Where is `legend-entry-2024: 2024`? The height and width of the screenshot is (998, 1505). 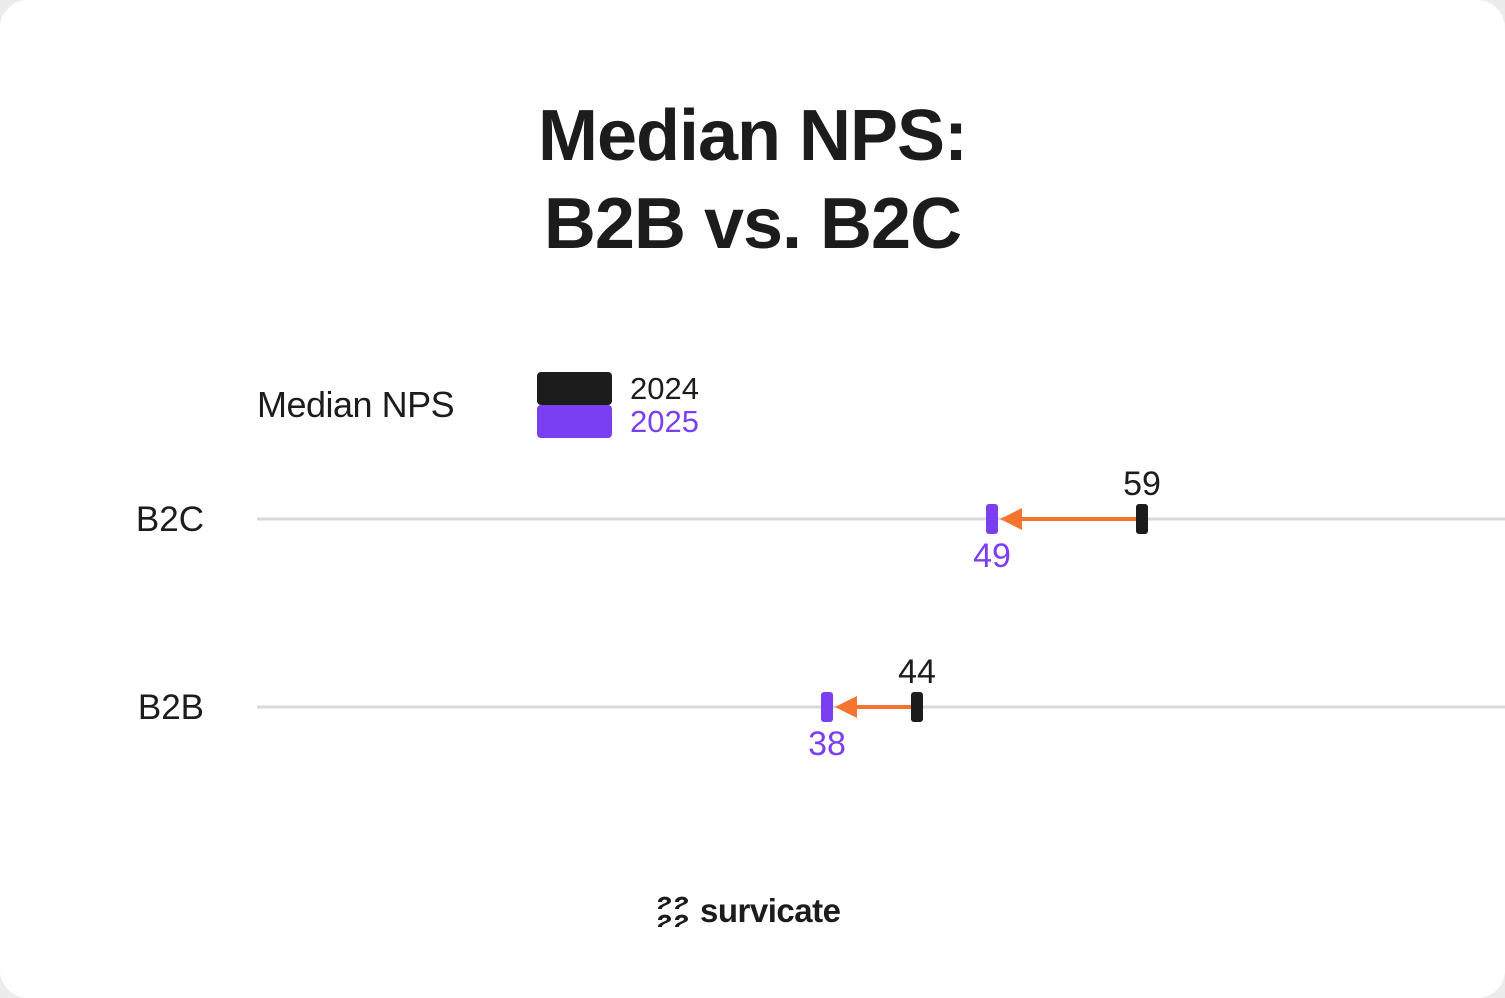
legend-entry-2024: 2024 is located at coordinates (664, 388).